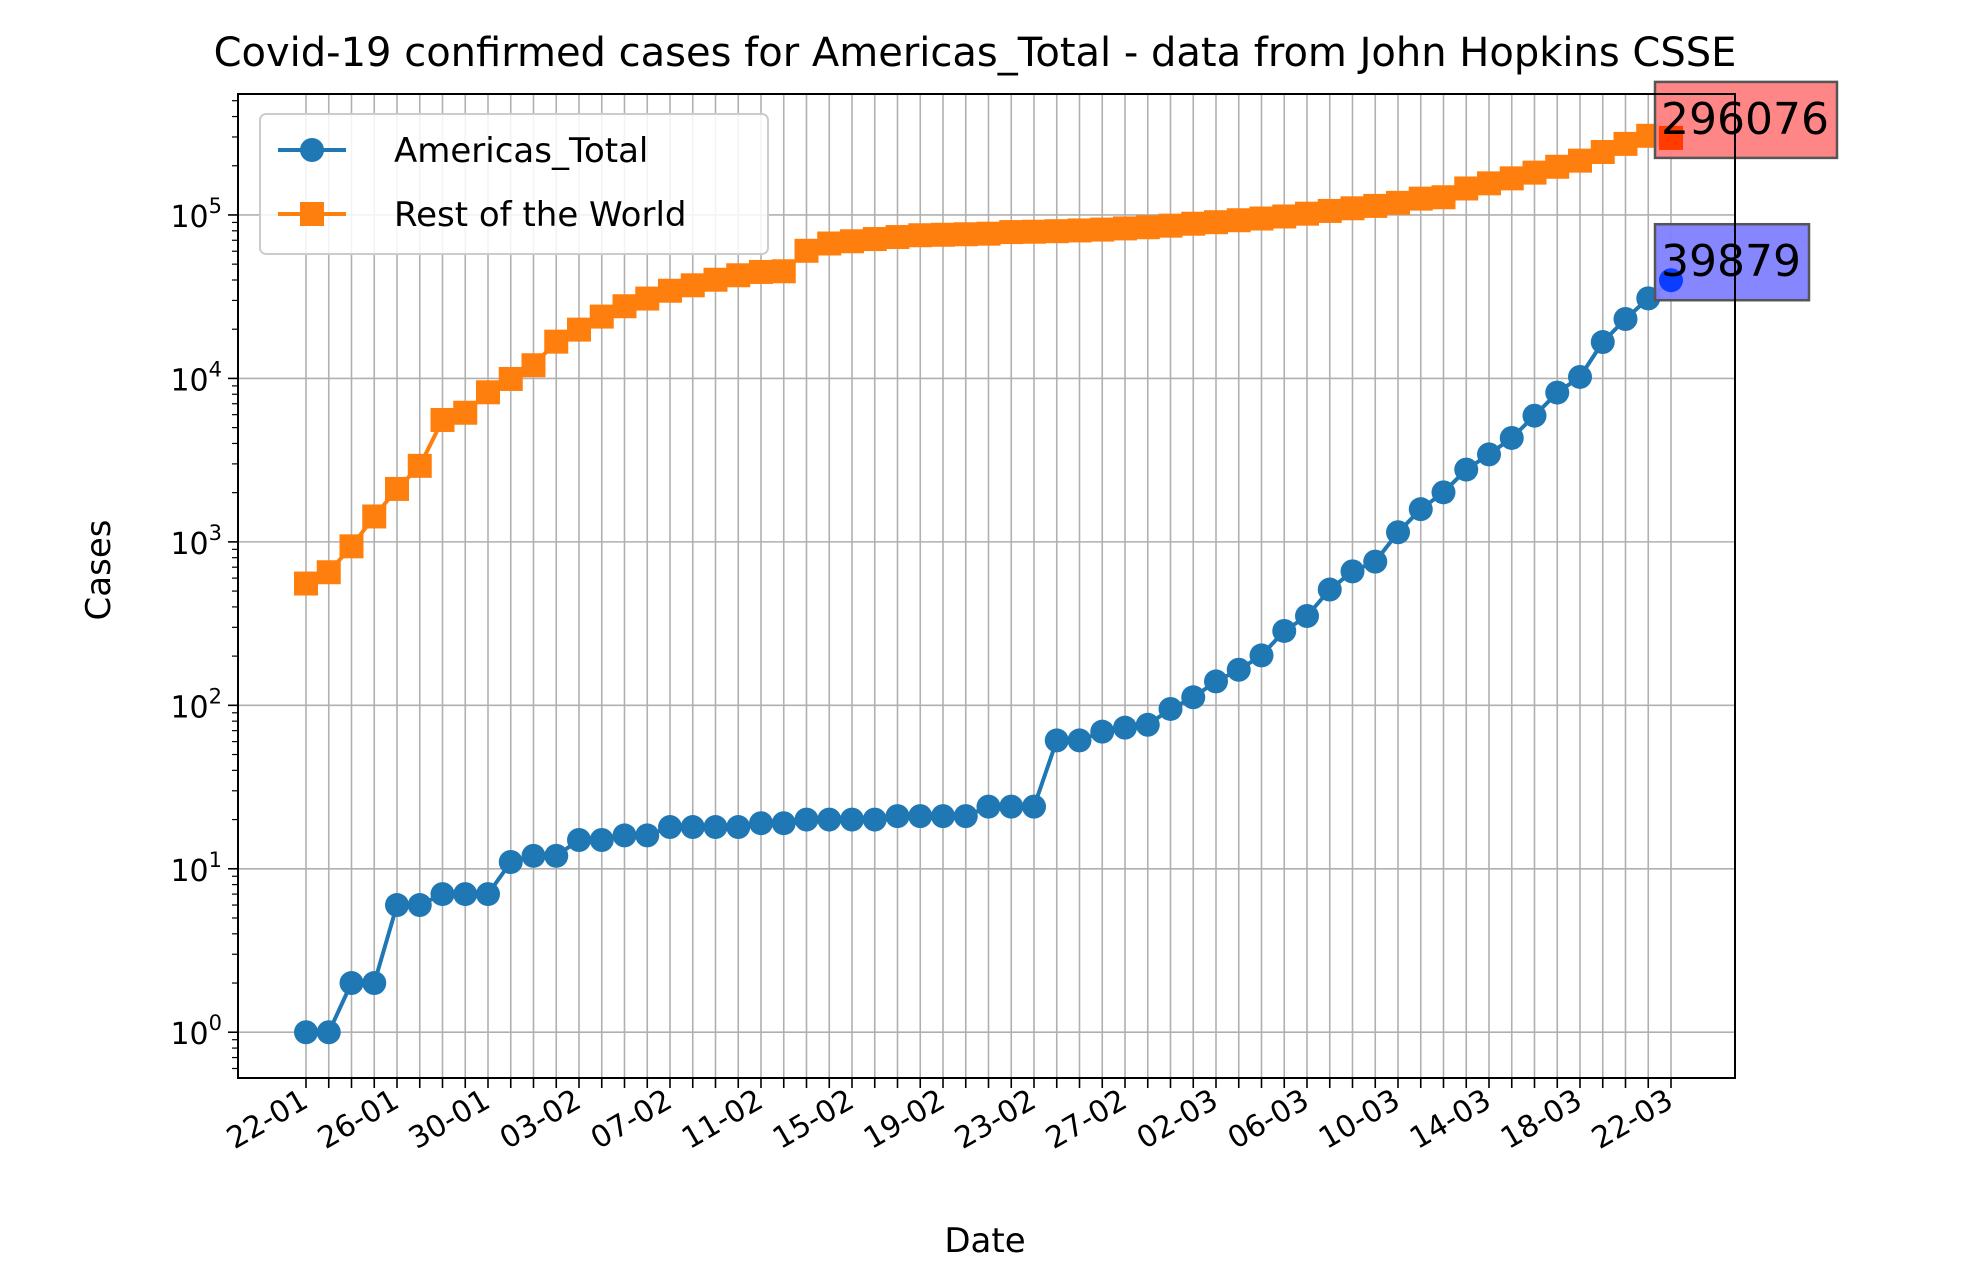 The width and height of the screenshot is (1964, 1287). Describe the element at coordinates (196, 541) in the screenshot. I see `y-tick-label: 10³` at that location.